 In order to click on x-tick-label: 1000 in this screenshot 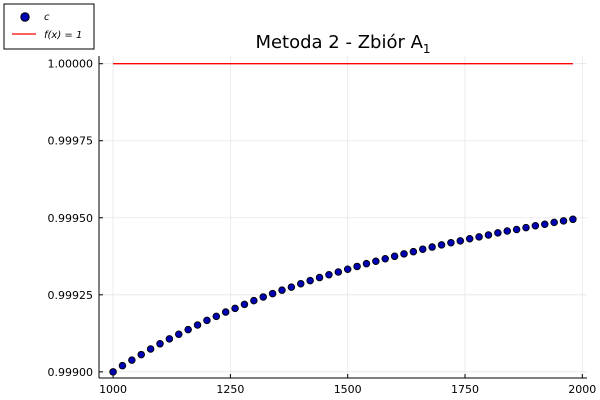, I will do `click(113, 389)`.